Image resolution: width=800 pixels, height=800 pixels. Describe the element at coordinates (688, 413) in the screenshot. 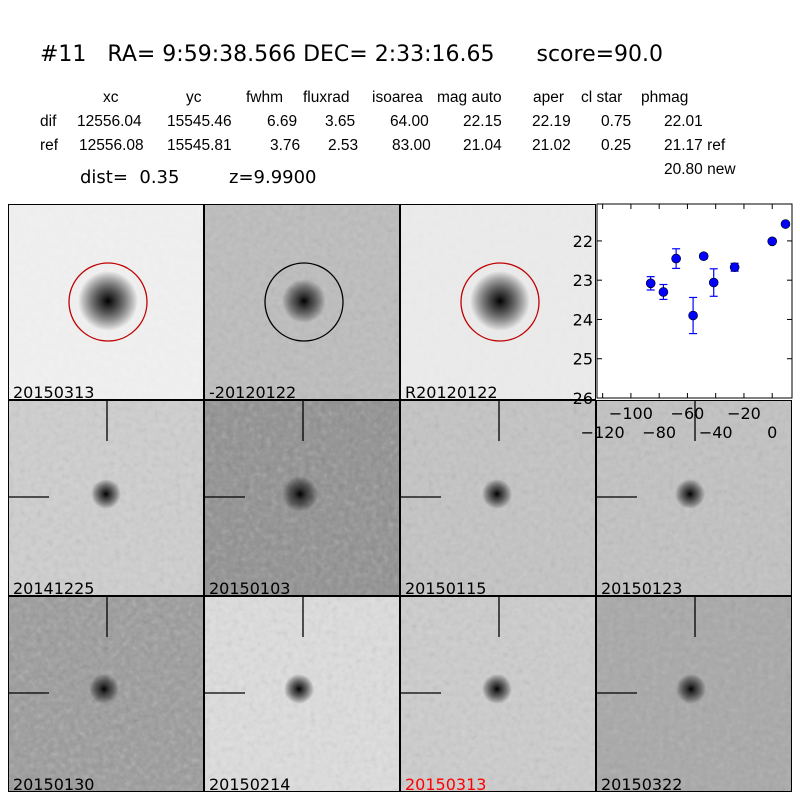

I see `x-tick-label: −60` at that location.